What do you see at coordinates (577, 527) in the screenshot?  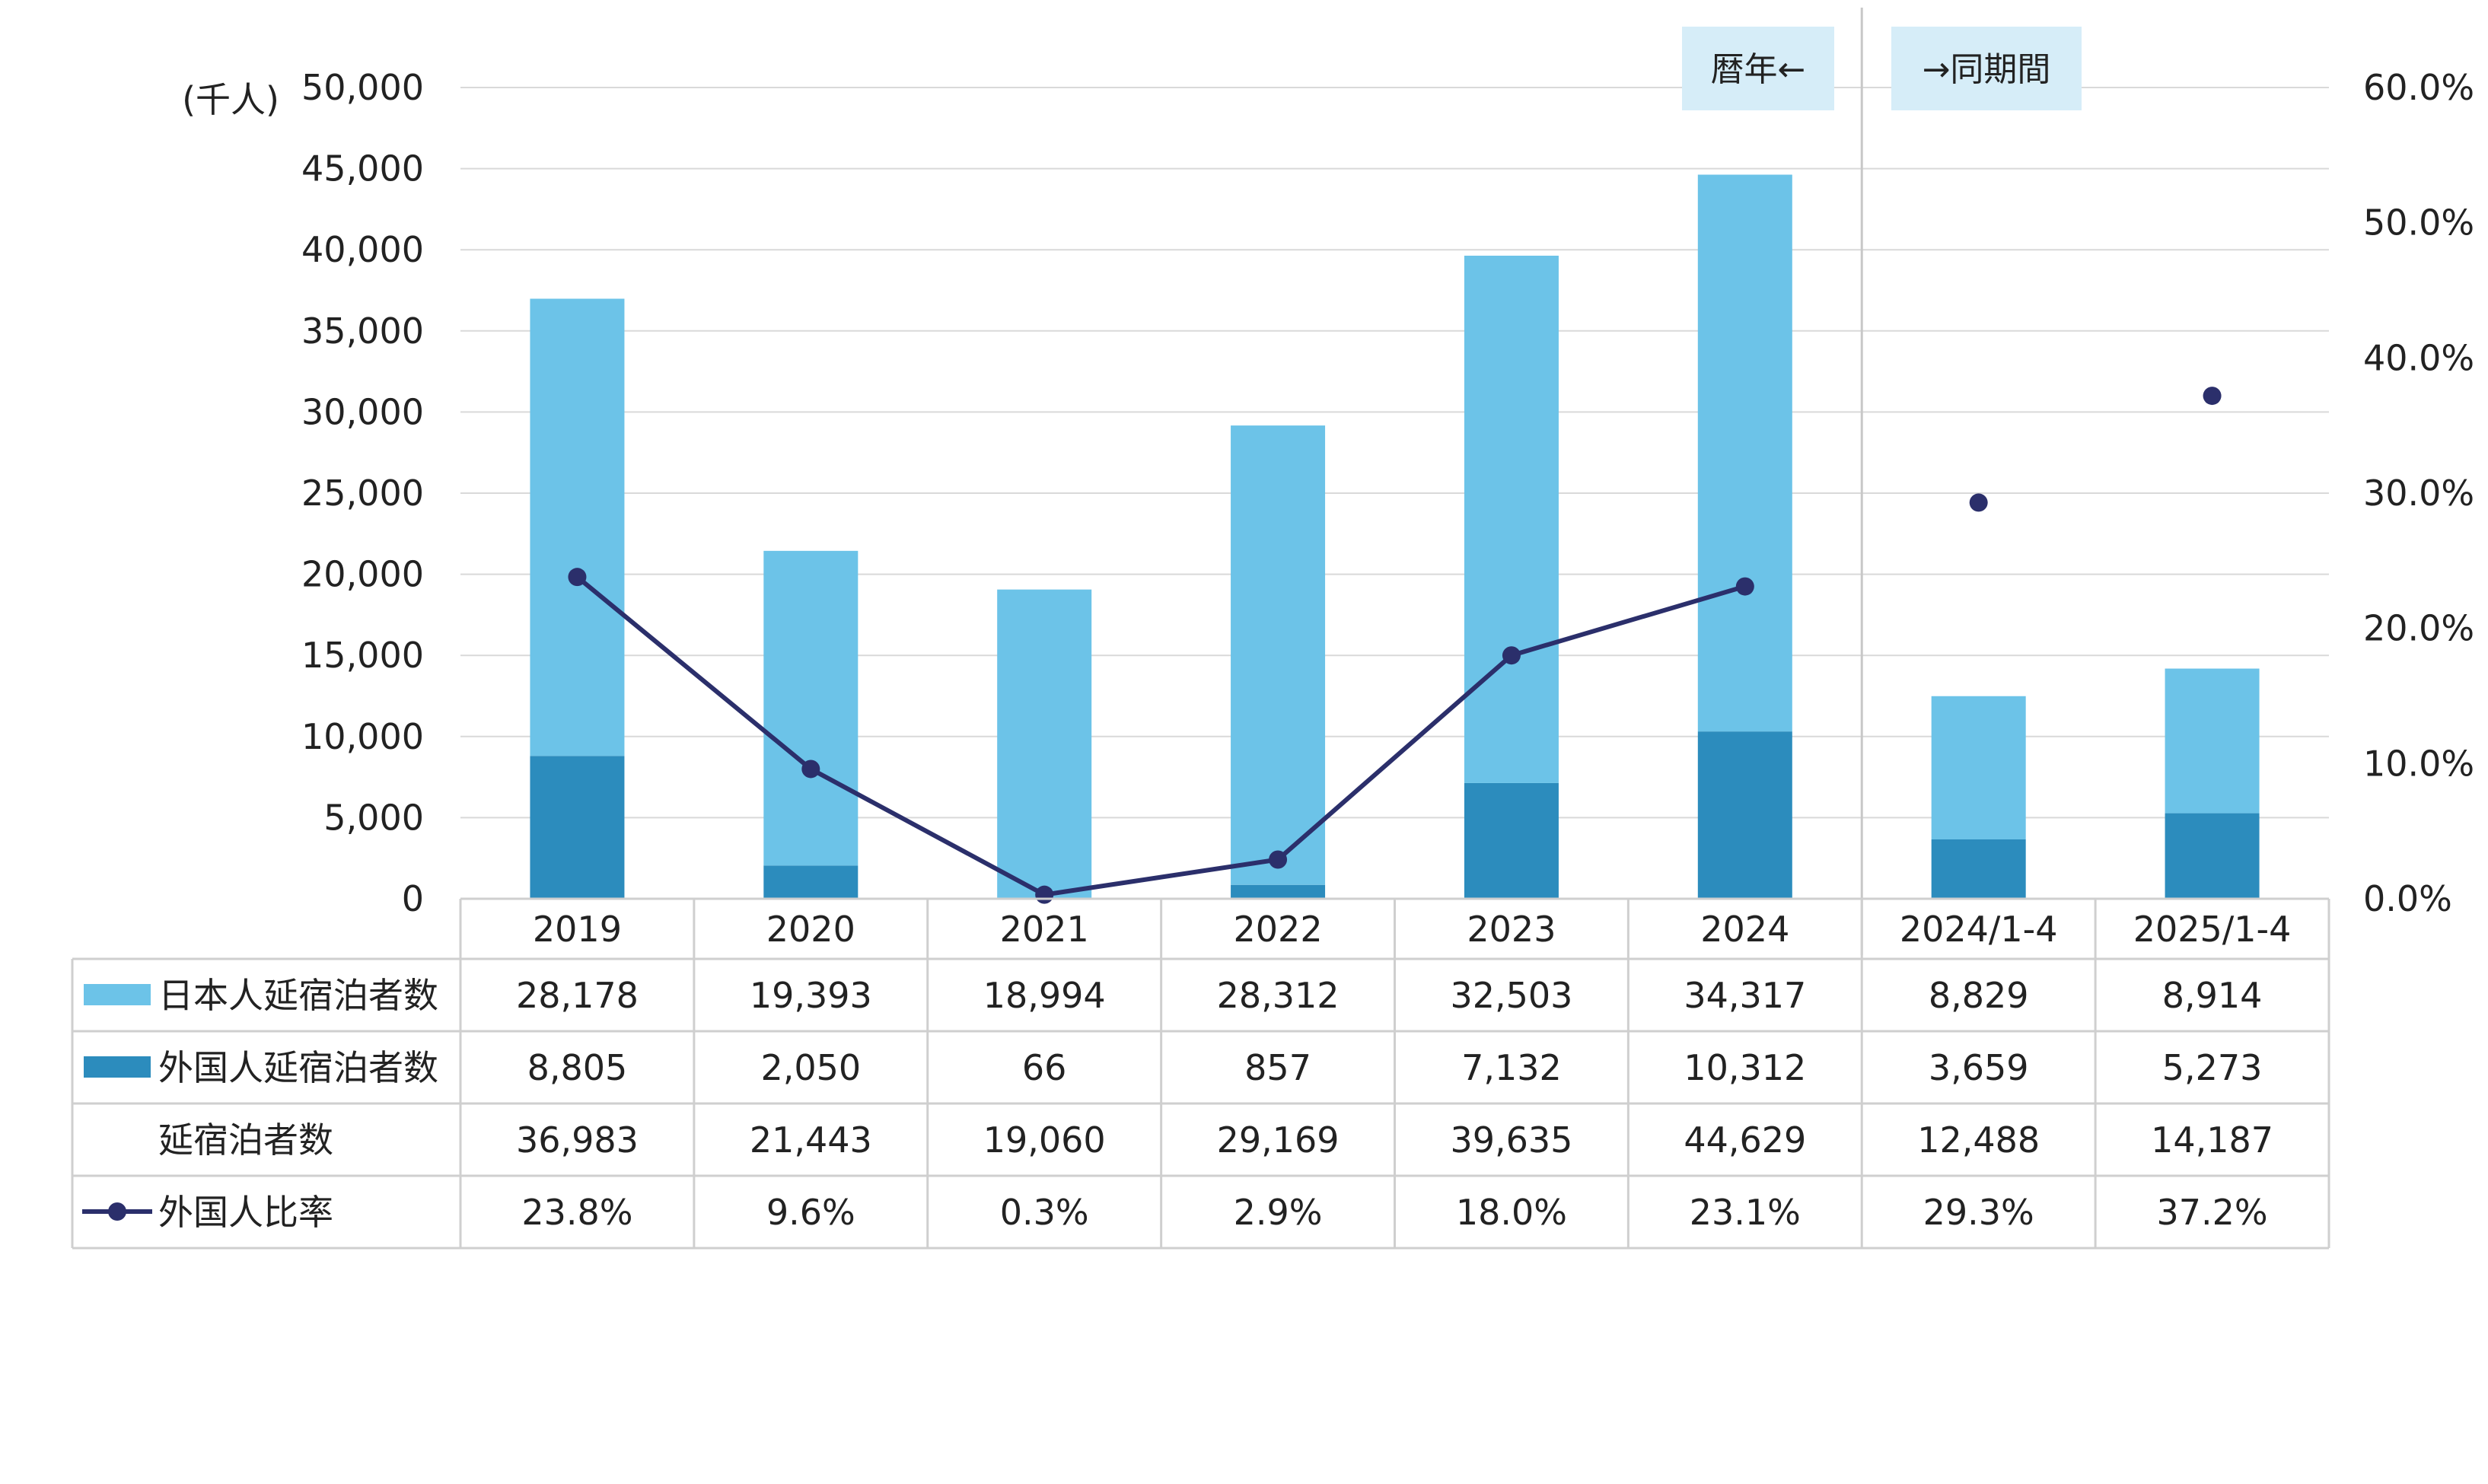 I see `bar-japanese-2019` at bounding box center [577, 527].